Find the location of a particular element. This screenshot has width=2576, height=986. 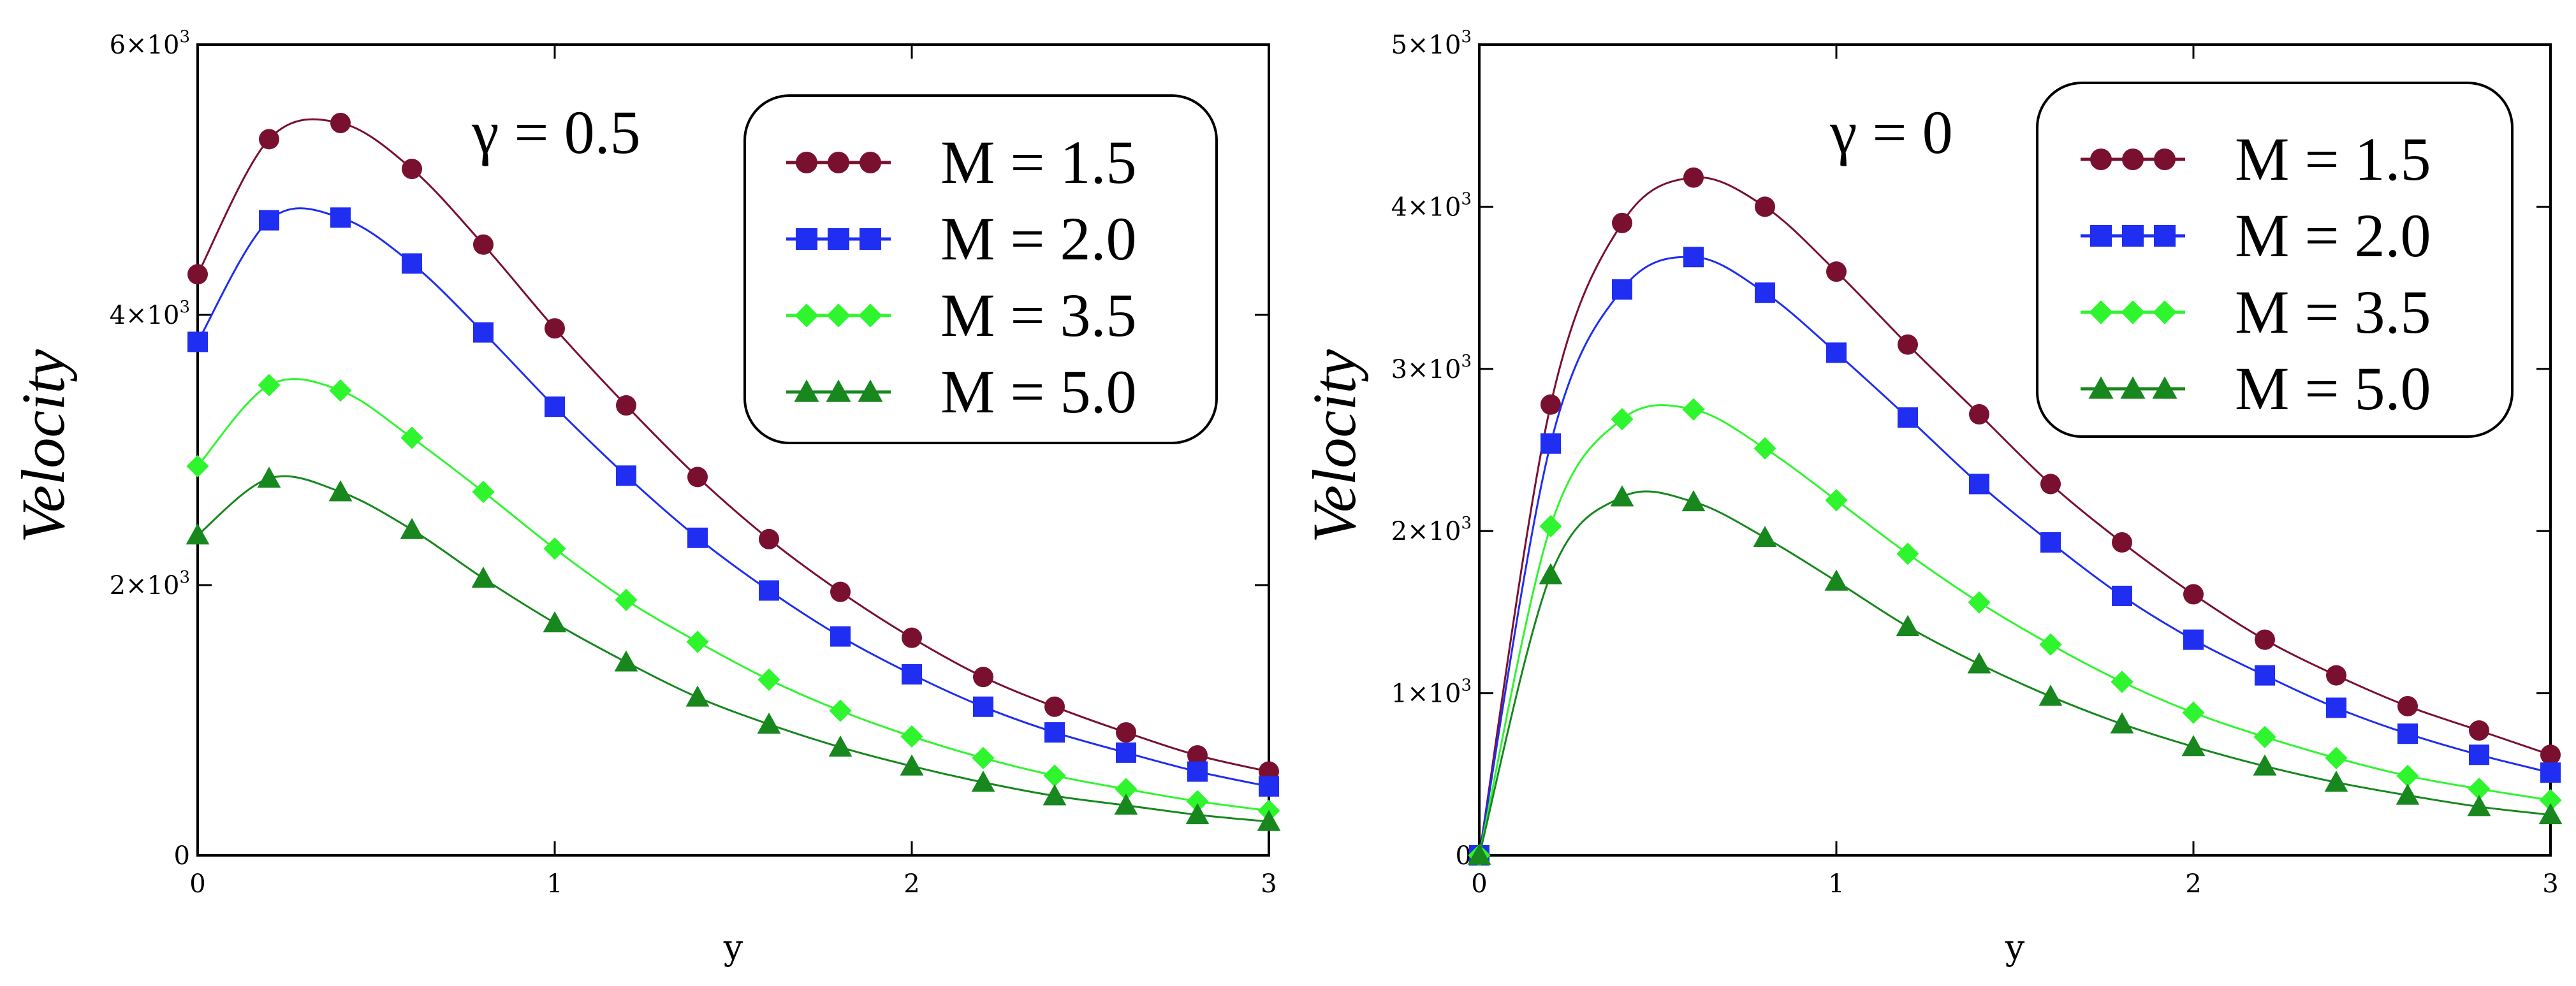

legend: M = 1.5 M = 2.0 M = 3.5 M = 5.0 is located at coordinates (2275, 260).